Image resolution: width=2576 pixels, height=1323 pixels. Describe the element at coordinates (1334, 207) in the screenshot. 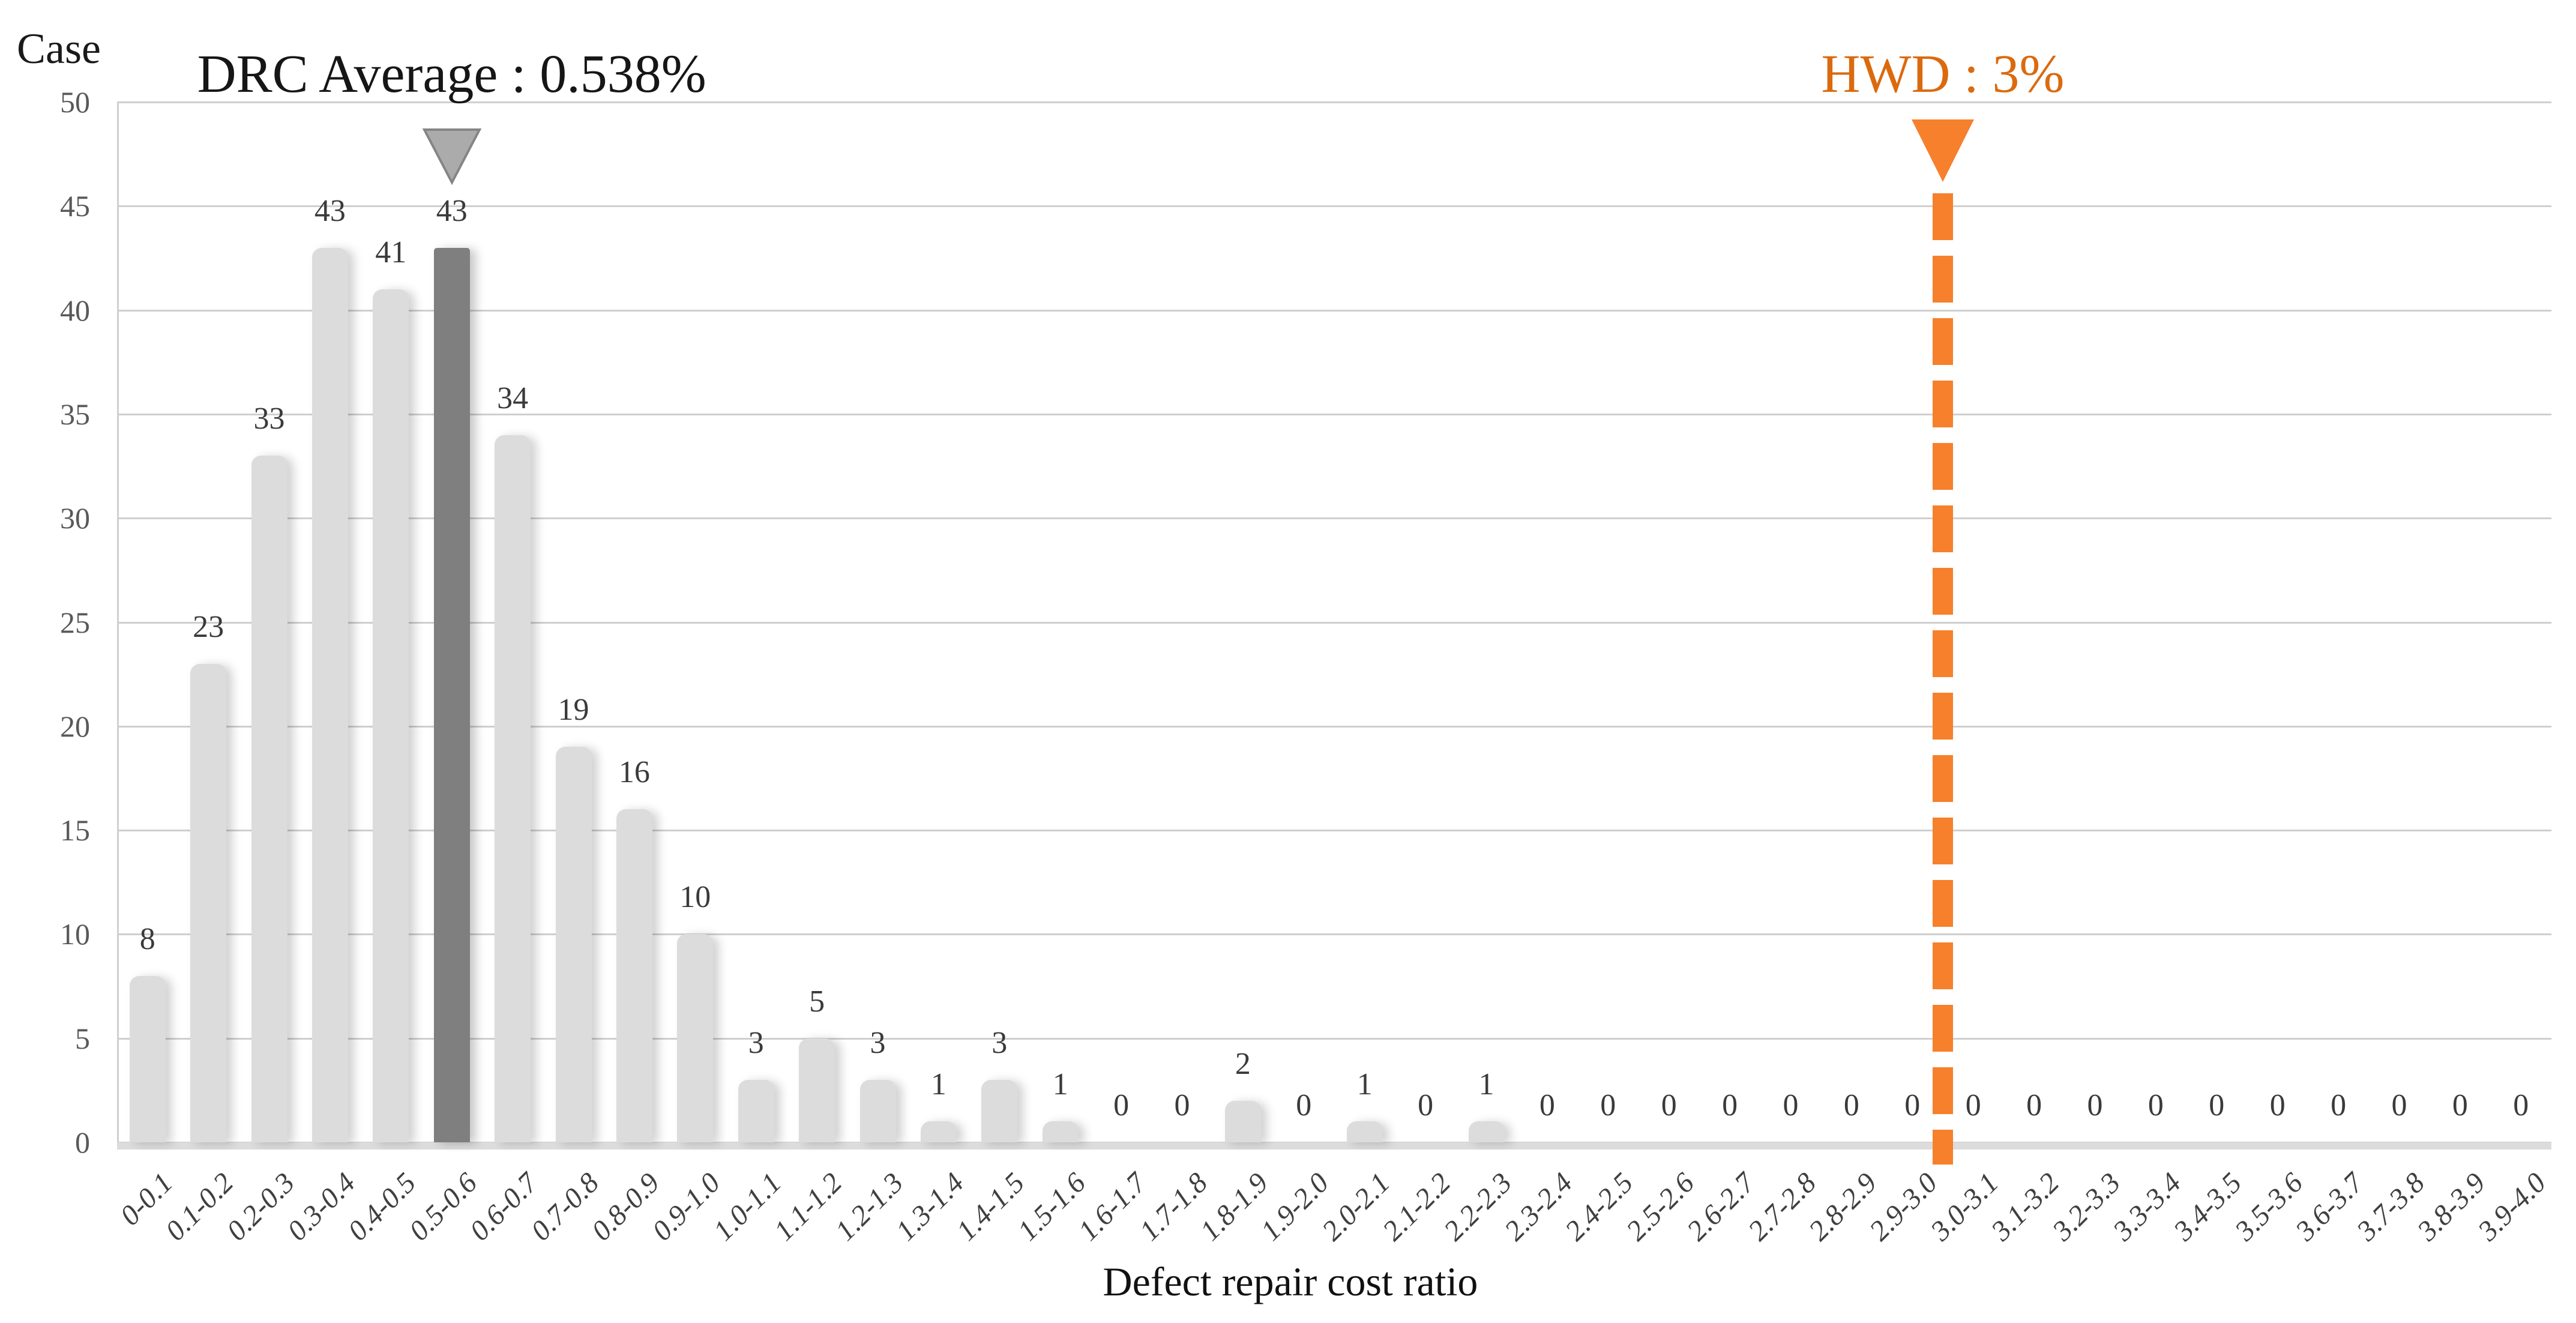

I see `gridline-y45` at that location.